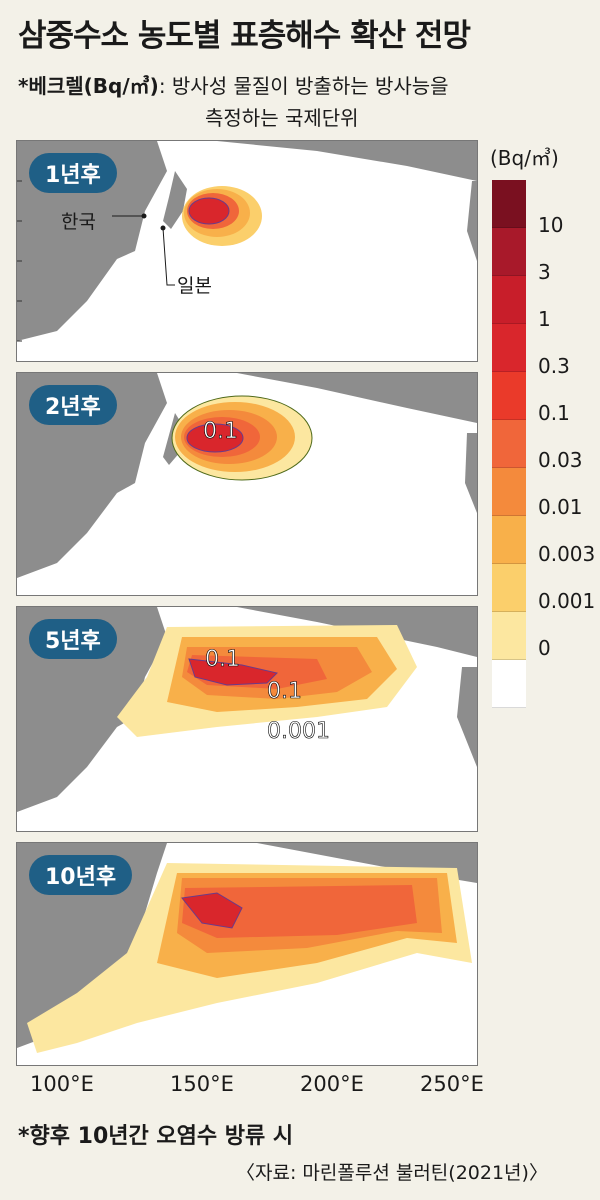  What do you see at coordinates (567, 601) in the screenshot?
I see `legend-tick: 0.001` at bounding box center [567, 601].